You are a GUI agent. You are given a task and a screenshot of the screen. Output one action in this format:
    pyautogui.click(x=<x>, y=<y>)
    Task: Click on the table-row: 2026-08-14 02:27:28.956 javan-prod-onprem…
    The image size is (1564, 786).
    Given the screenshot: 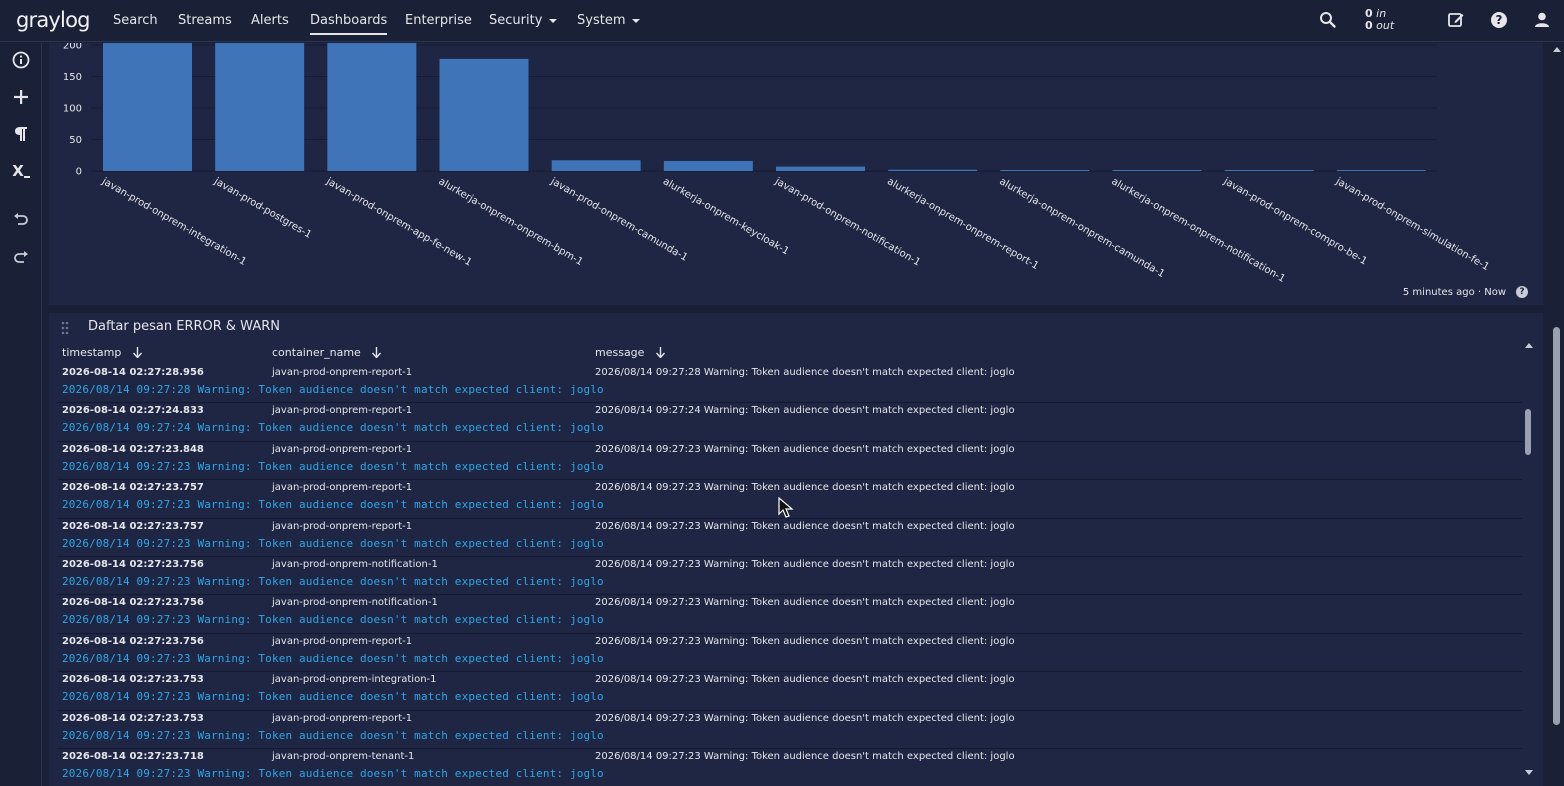 What is the action you would take?
    pyautogui.click(x=789, y=384)
    